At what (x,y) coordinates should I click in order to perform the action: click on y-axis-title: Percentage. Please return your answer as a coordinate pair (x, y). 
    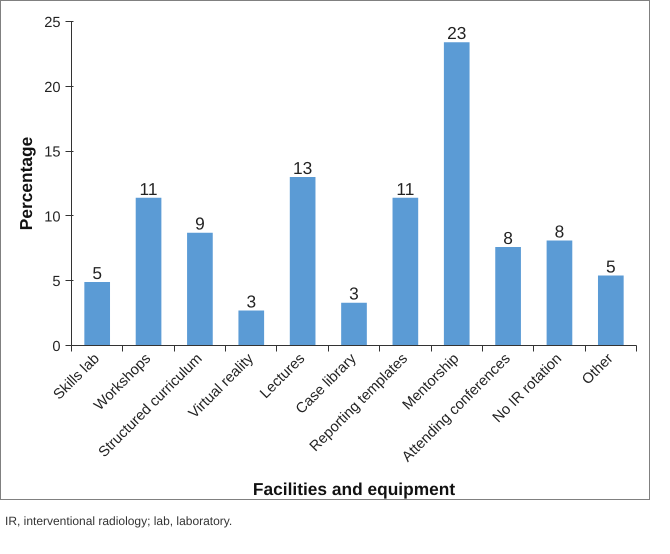
    Looking at the image, I should click on (26, 183).